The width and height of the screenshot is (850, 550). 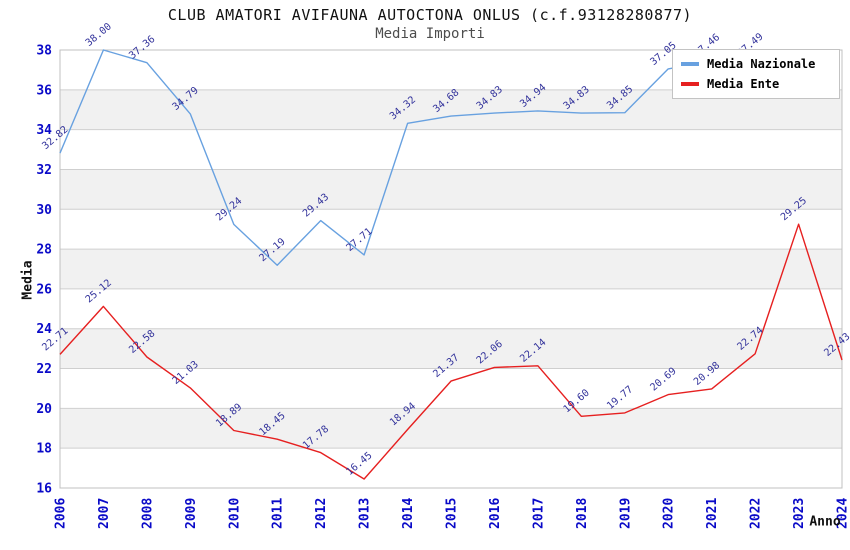 I want to click on x-tick-label: 2006, so click(x=61, y=513).